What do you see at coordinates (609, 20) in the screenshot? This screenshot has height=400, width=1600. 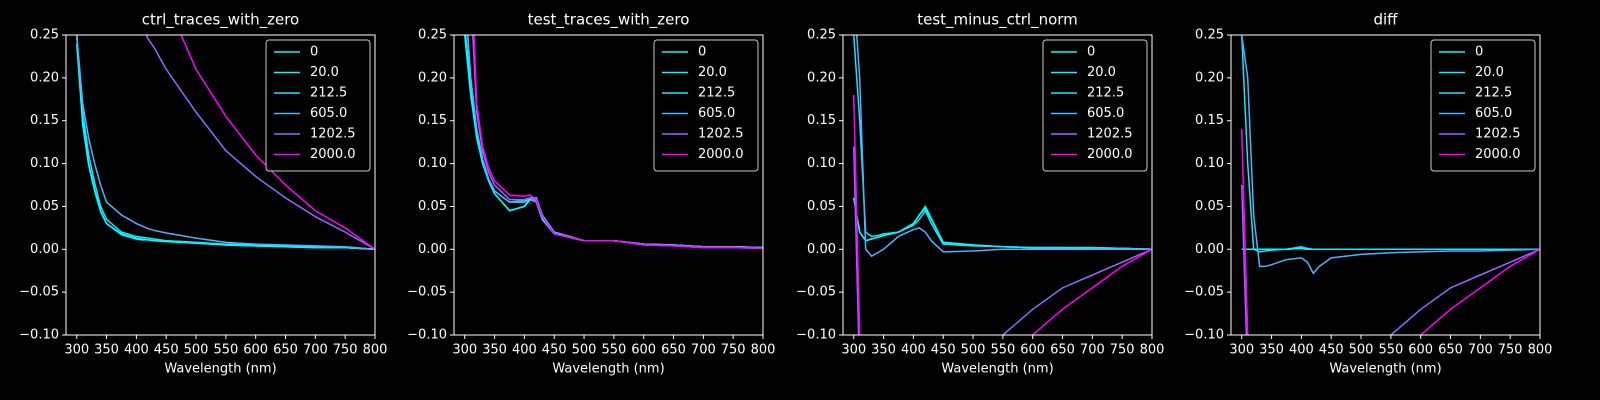 I see `subplot-title: test_traces_with_zero` at bounding box center [609, 20].